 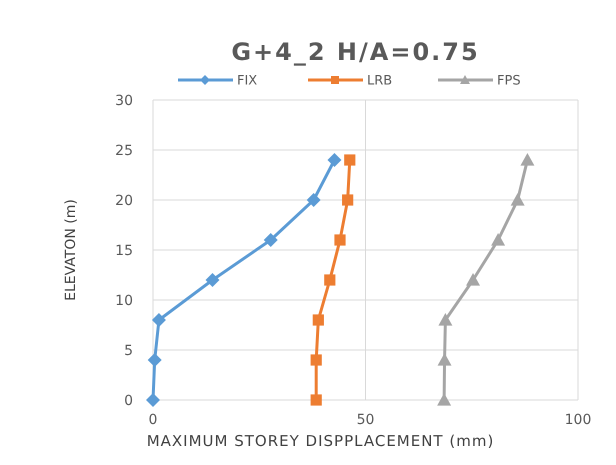 I want to click on y-tick-label: 5, so click(x=128, y=350).